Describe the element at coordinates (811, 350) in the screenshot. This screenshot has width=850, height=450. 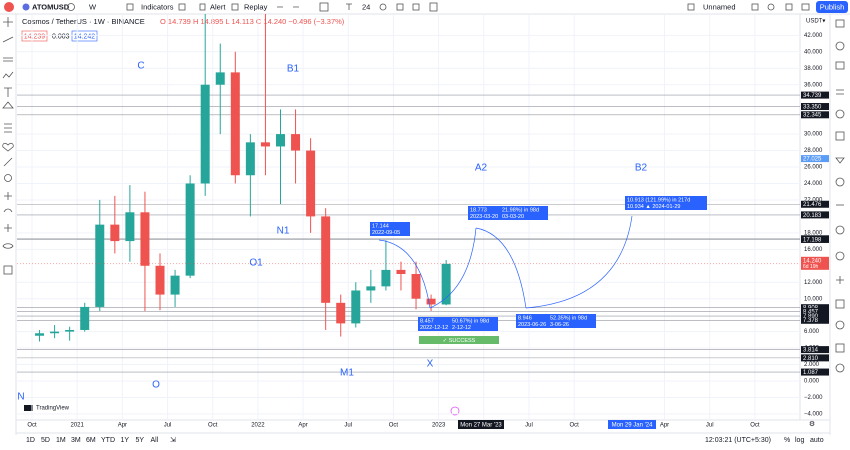
I see `level-label: 3.814` at that location.